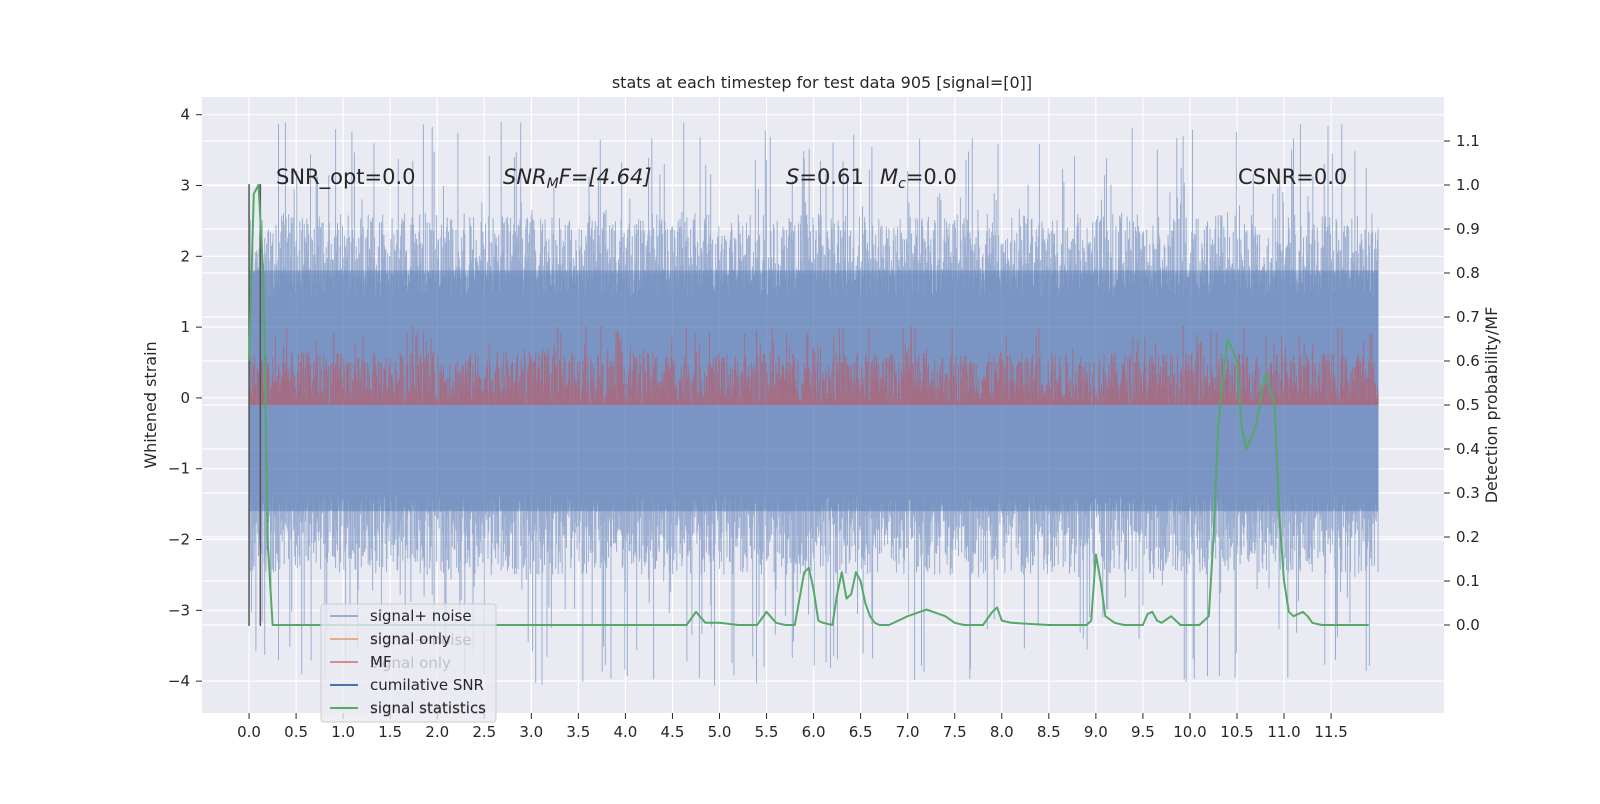  What do you see at coordinates (625, 732) in the screenshot?
I see `x-tick-label: 4.0` at bounding box center [625, 732].